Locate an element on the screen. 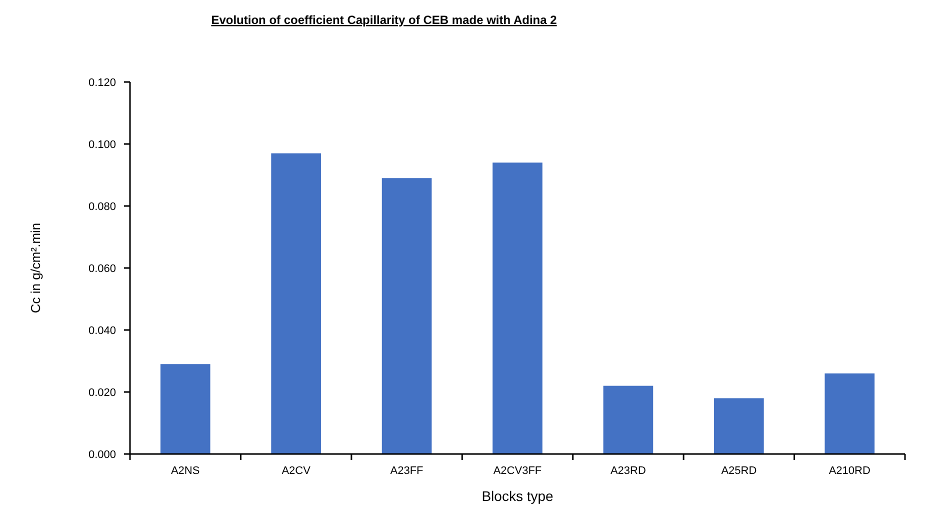 The height and width of the screenshot is (530, 933). y-tick-label: 0.120 is located at coordinates (102, 82).